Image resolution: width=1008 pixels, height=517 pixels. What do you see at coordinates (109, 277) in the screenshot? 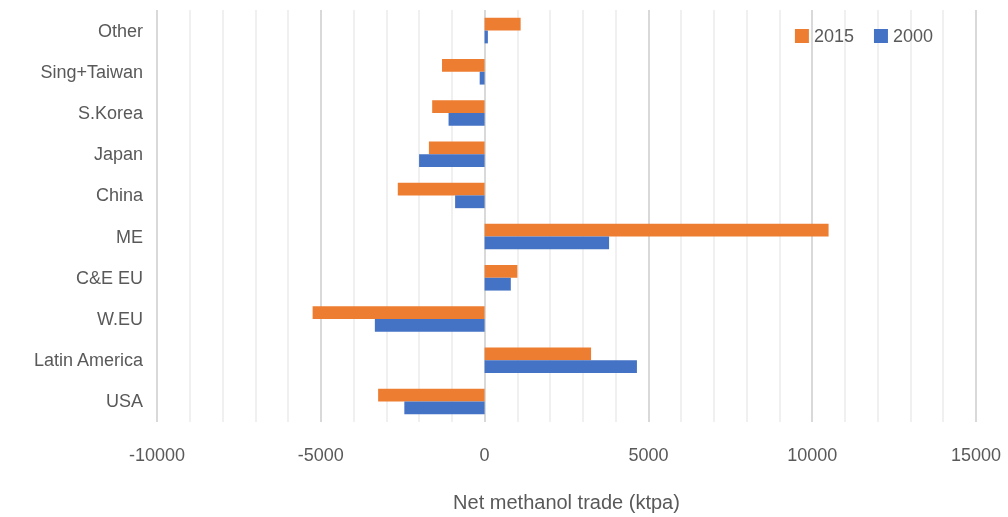
I see `y-tick-label: C&E EU` at bounding box center [109, 277].